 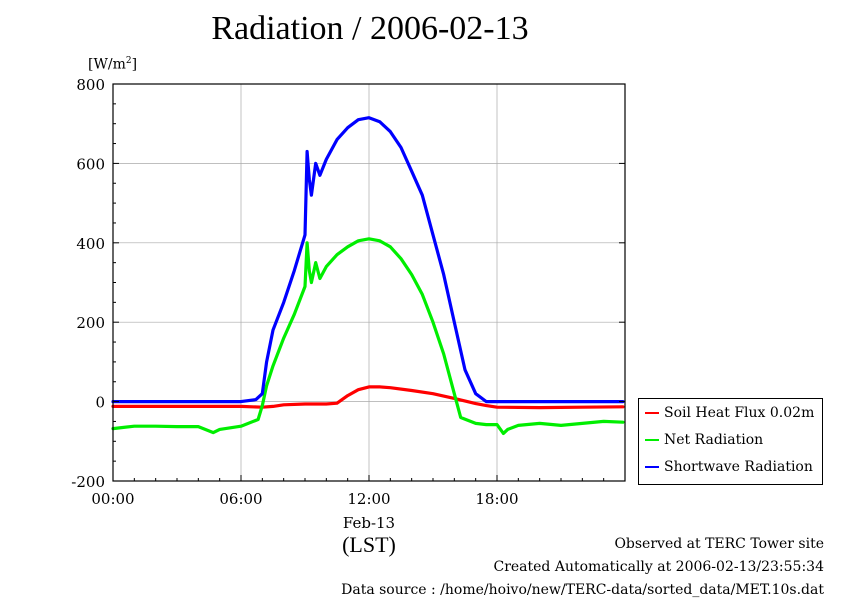 What do you see at coordinates (90, 85) in the screenshot?
I see `y-tick-label: 800` at bounding box center [90, 85].